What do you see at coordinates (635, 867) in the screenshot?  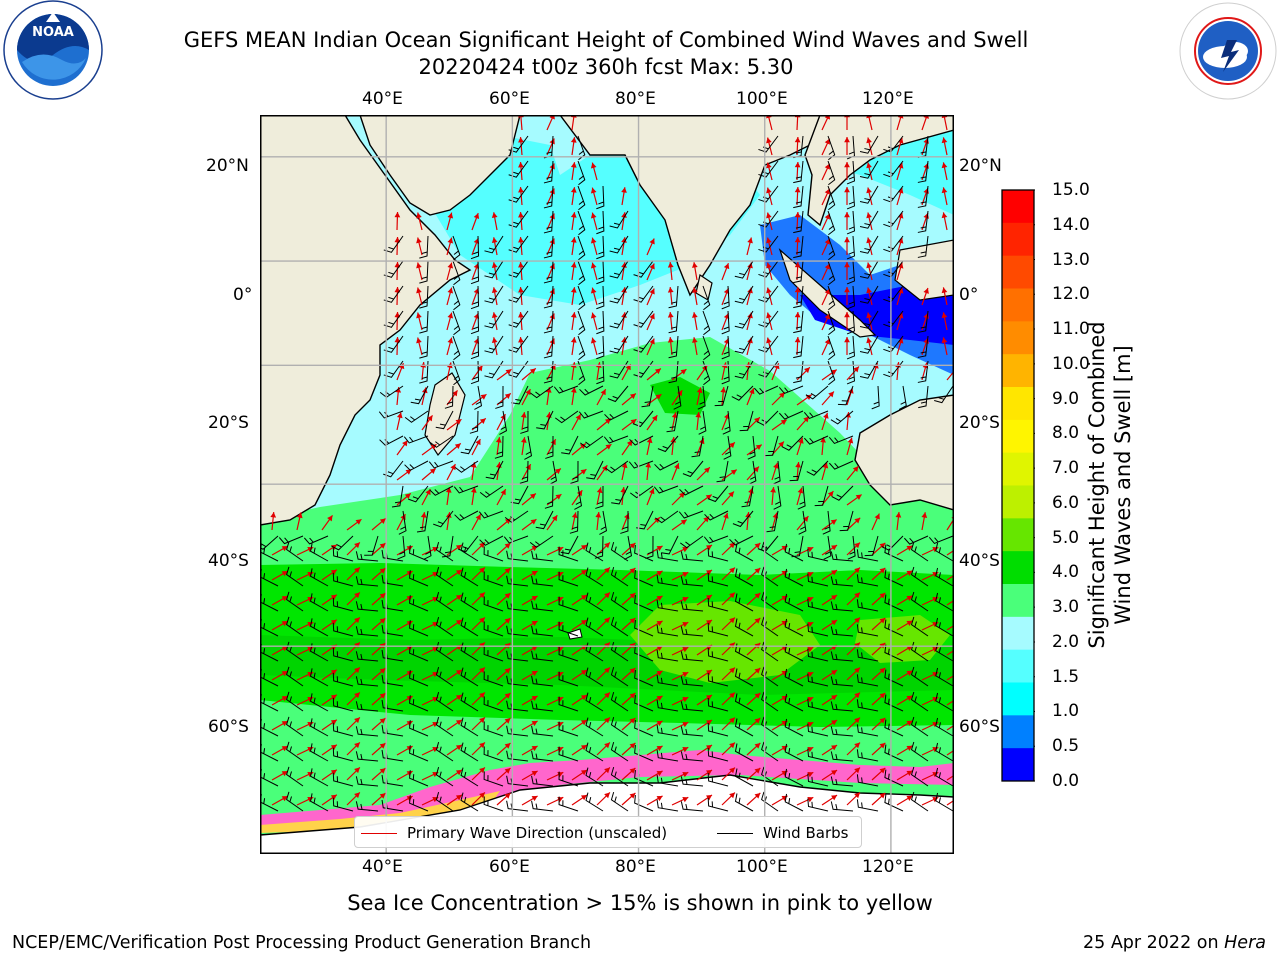 I see `lon-tick-bottom-80e: 80°E` at bounding box center [635, 867].